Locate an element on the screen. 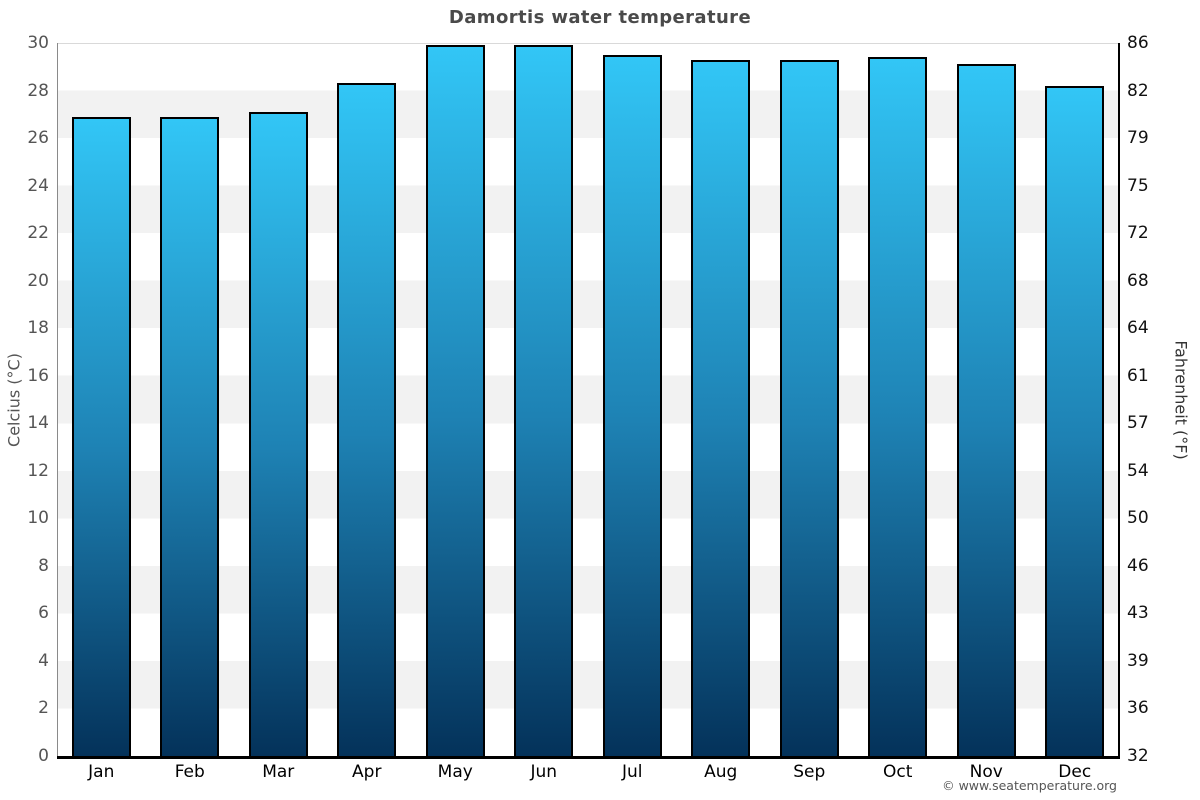 This screenshot has height=800, width=1200. copyright-text: © www.seatemperature.org is located at coordinates (1029, 785).